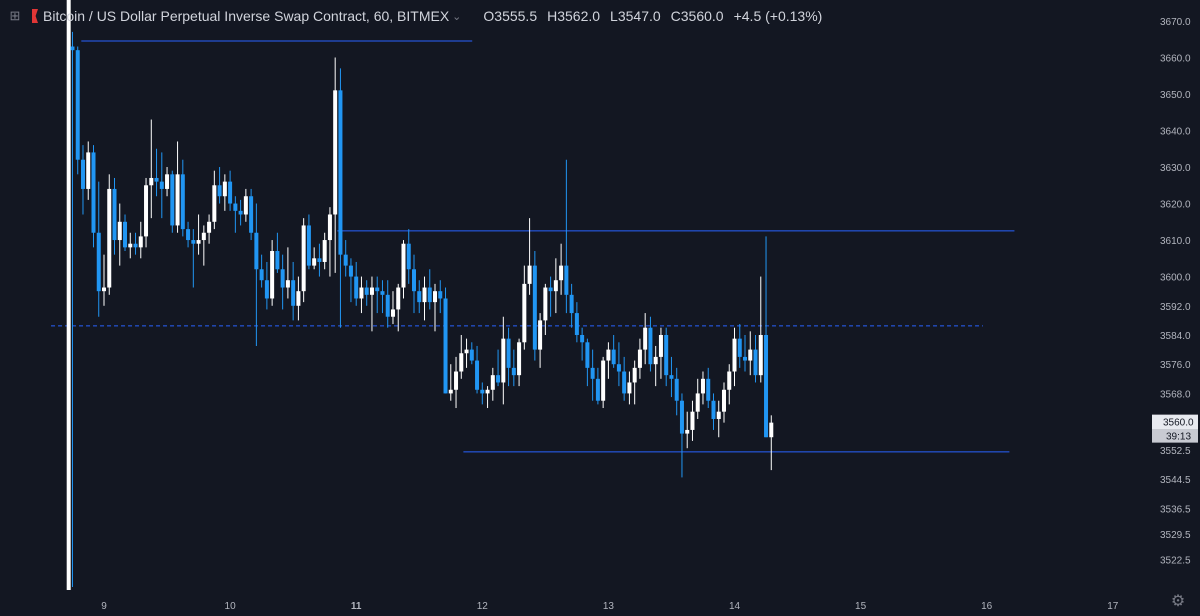  I want to click on price-tick-label: 3584.0, so click(1175, 336).